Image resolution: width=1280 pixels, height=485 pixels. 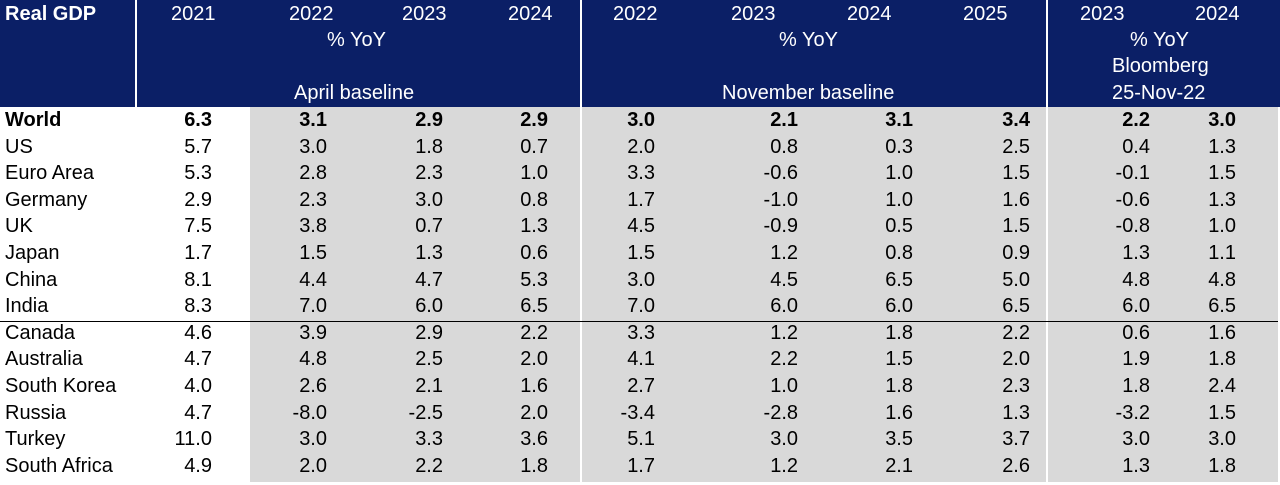 What do you see at coordinates (780, 226) in the screenshot?
I see `table-cell: -0.9` at bounding box center [780, 226].